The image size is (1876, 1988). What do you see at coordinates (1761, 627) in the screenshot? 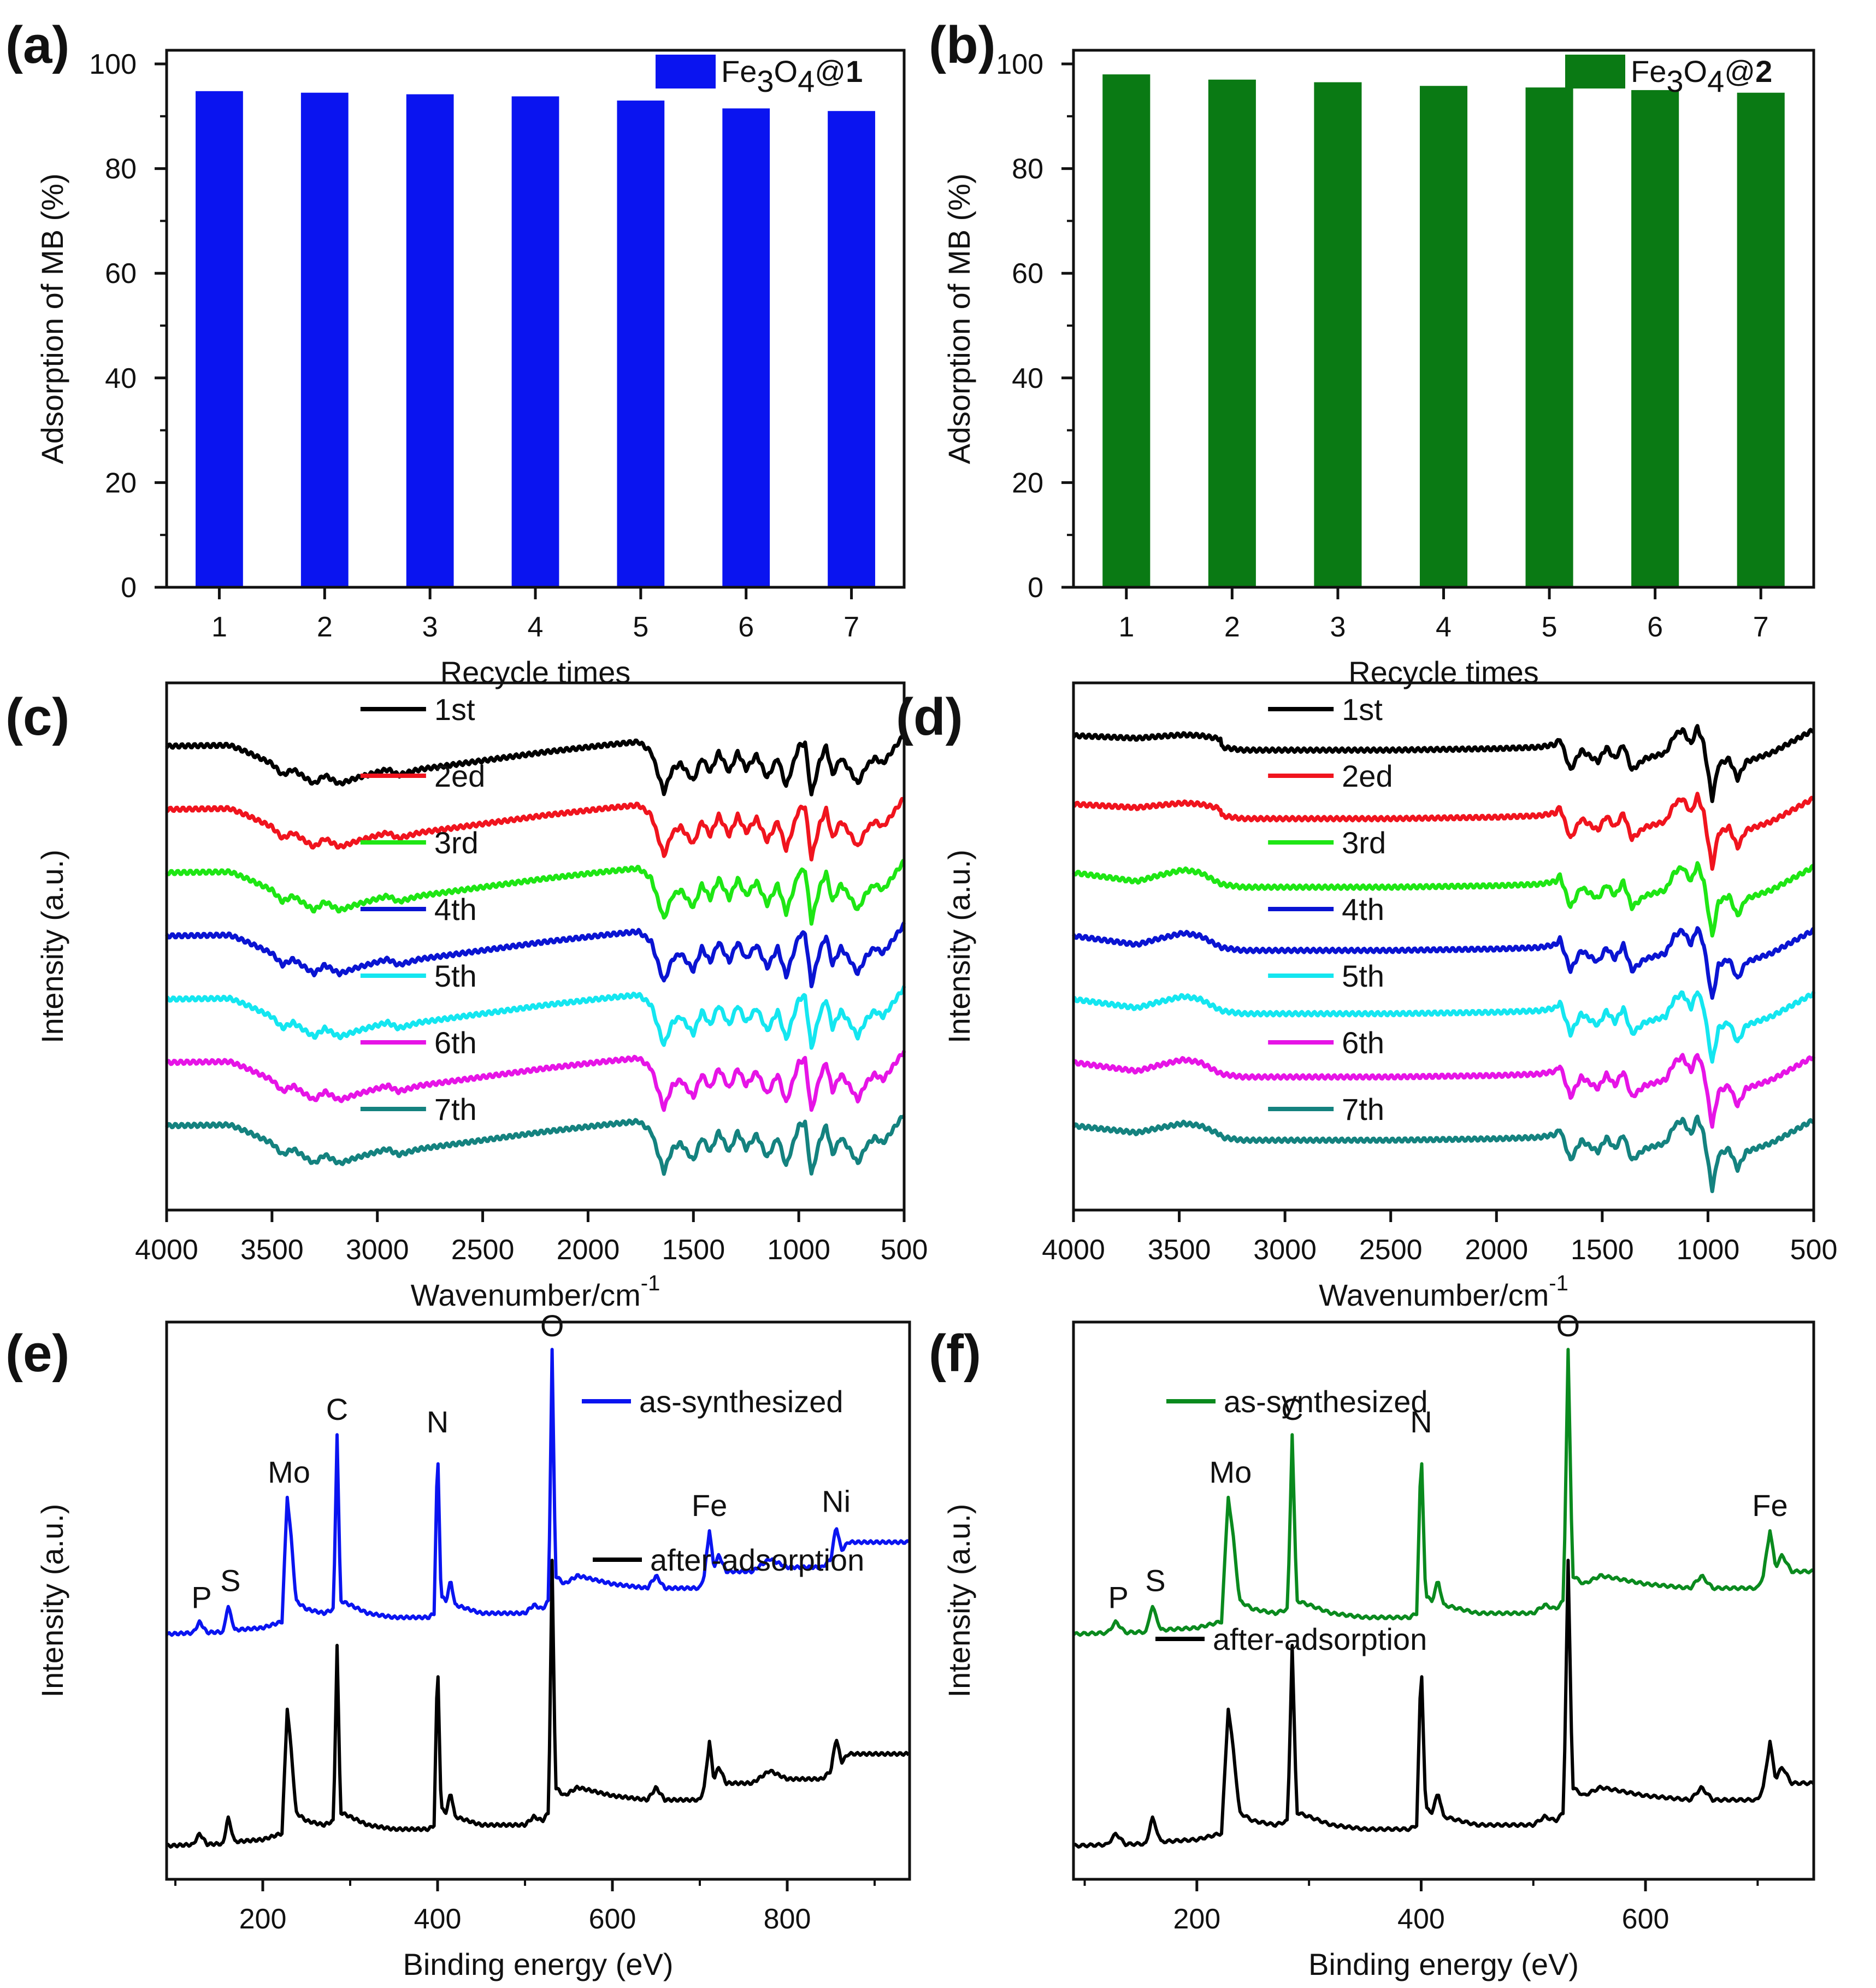
I see `x-tick-label-b-7: 7` at bounding box center [1761, 627].